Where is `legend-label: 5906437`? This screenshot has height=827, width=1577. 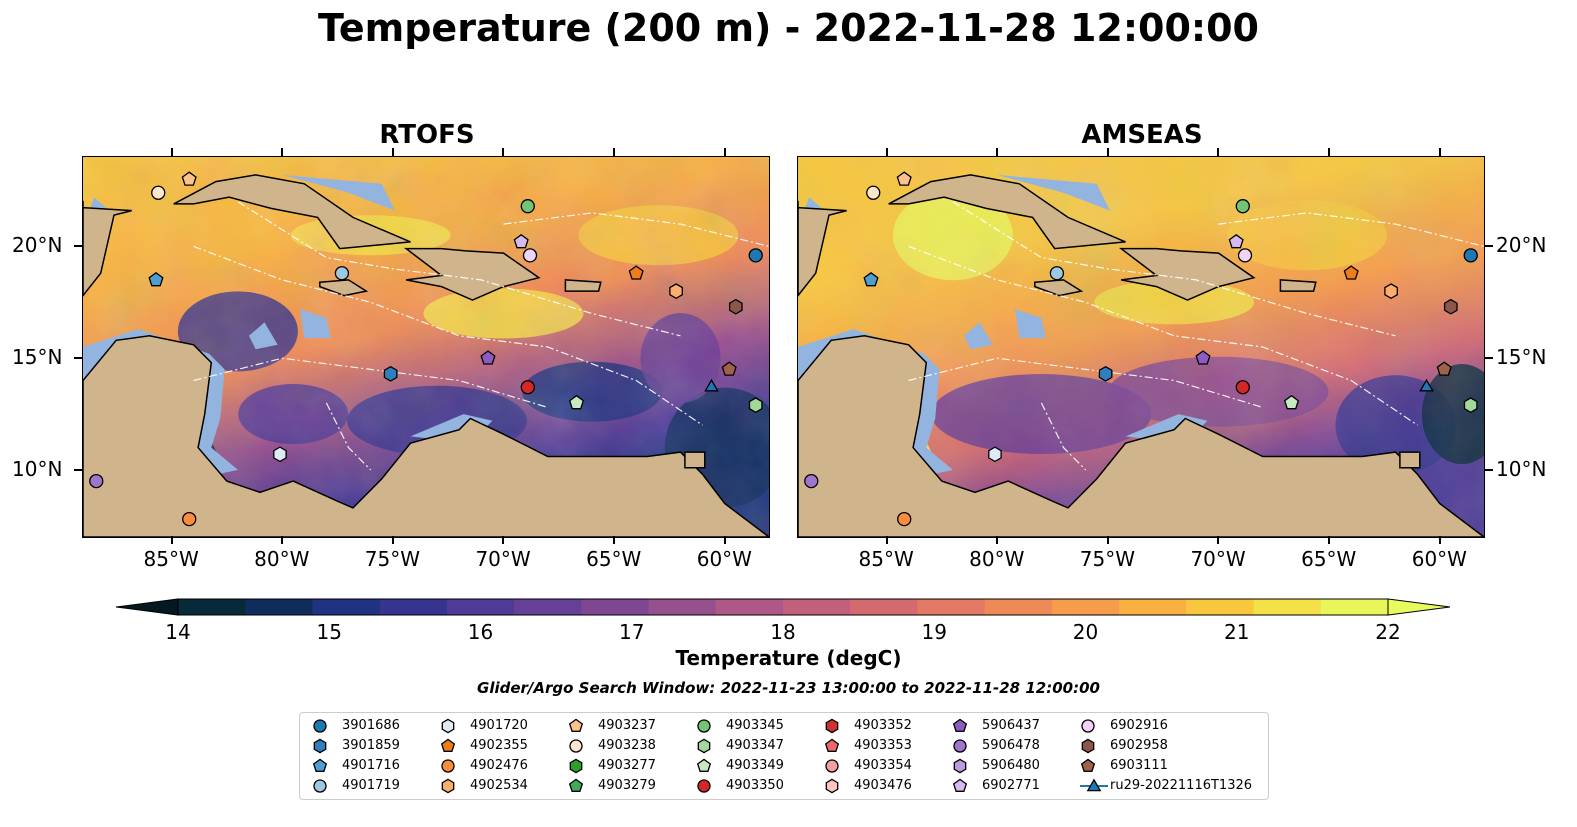
legend-label: 5906437 is located at coordinates (1011, 725).